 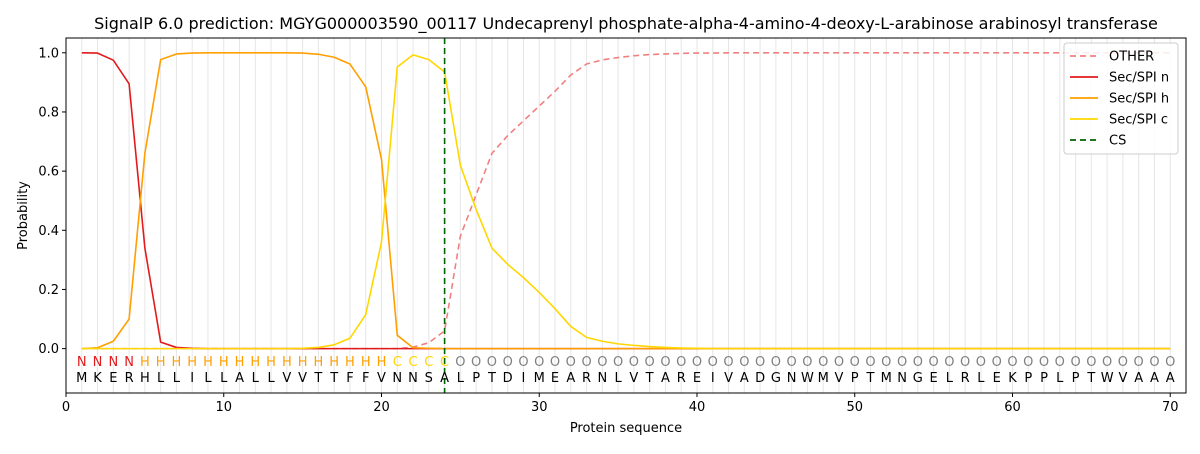 I want to click on x-tick-label: 70, so click(x=1170, y=407).